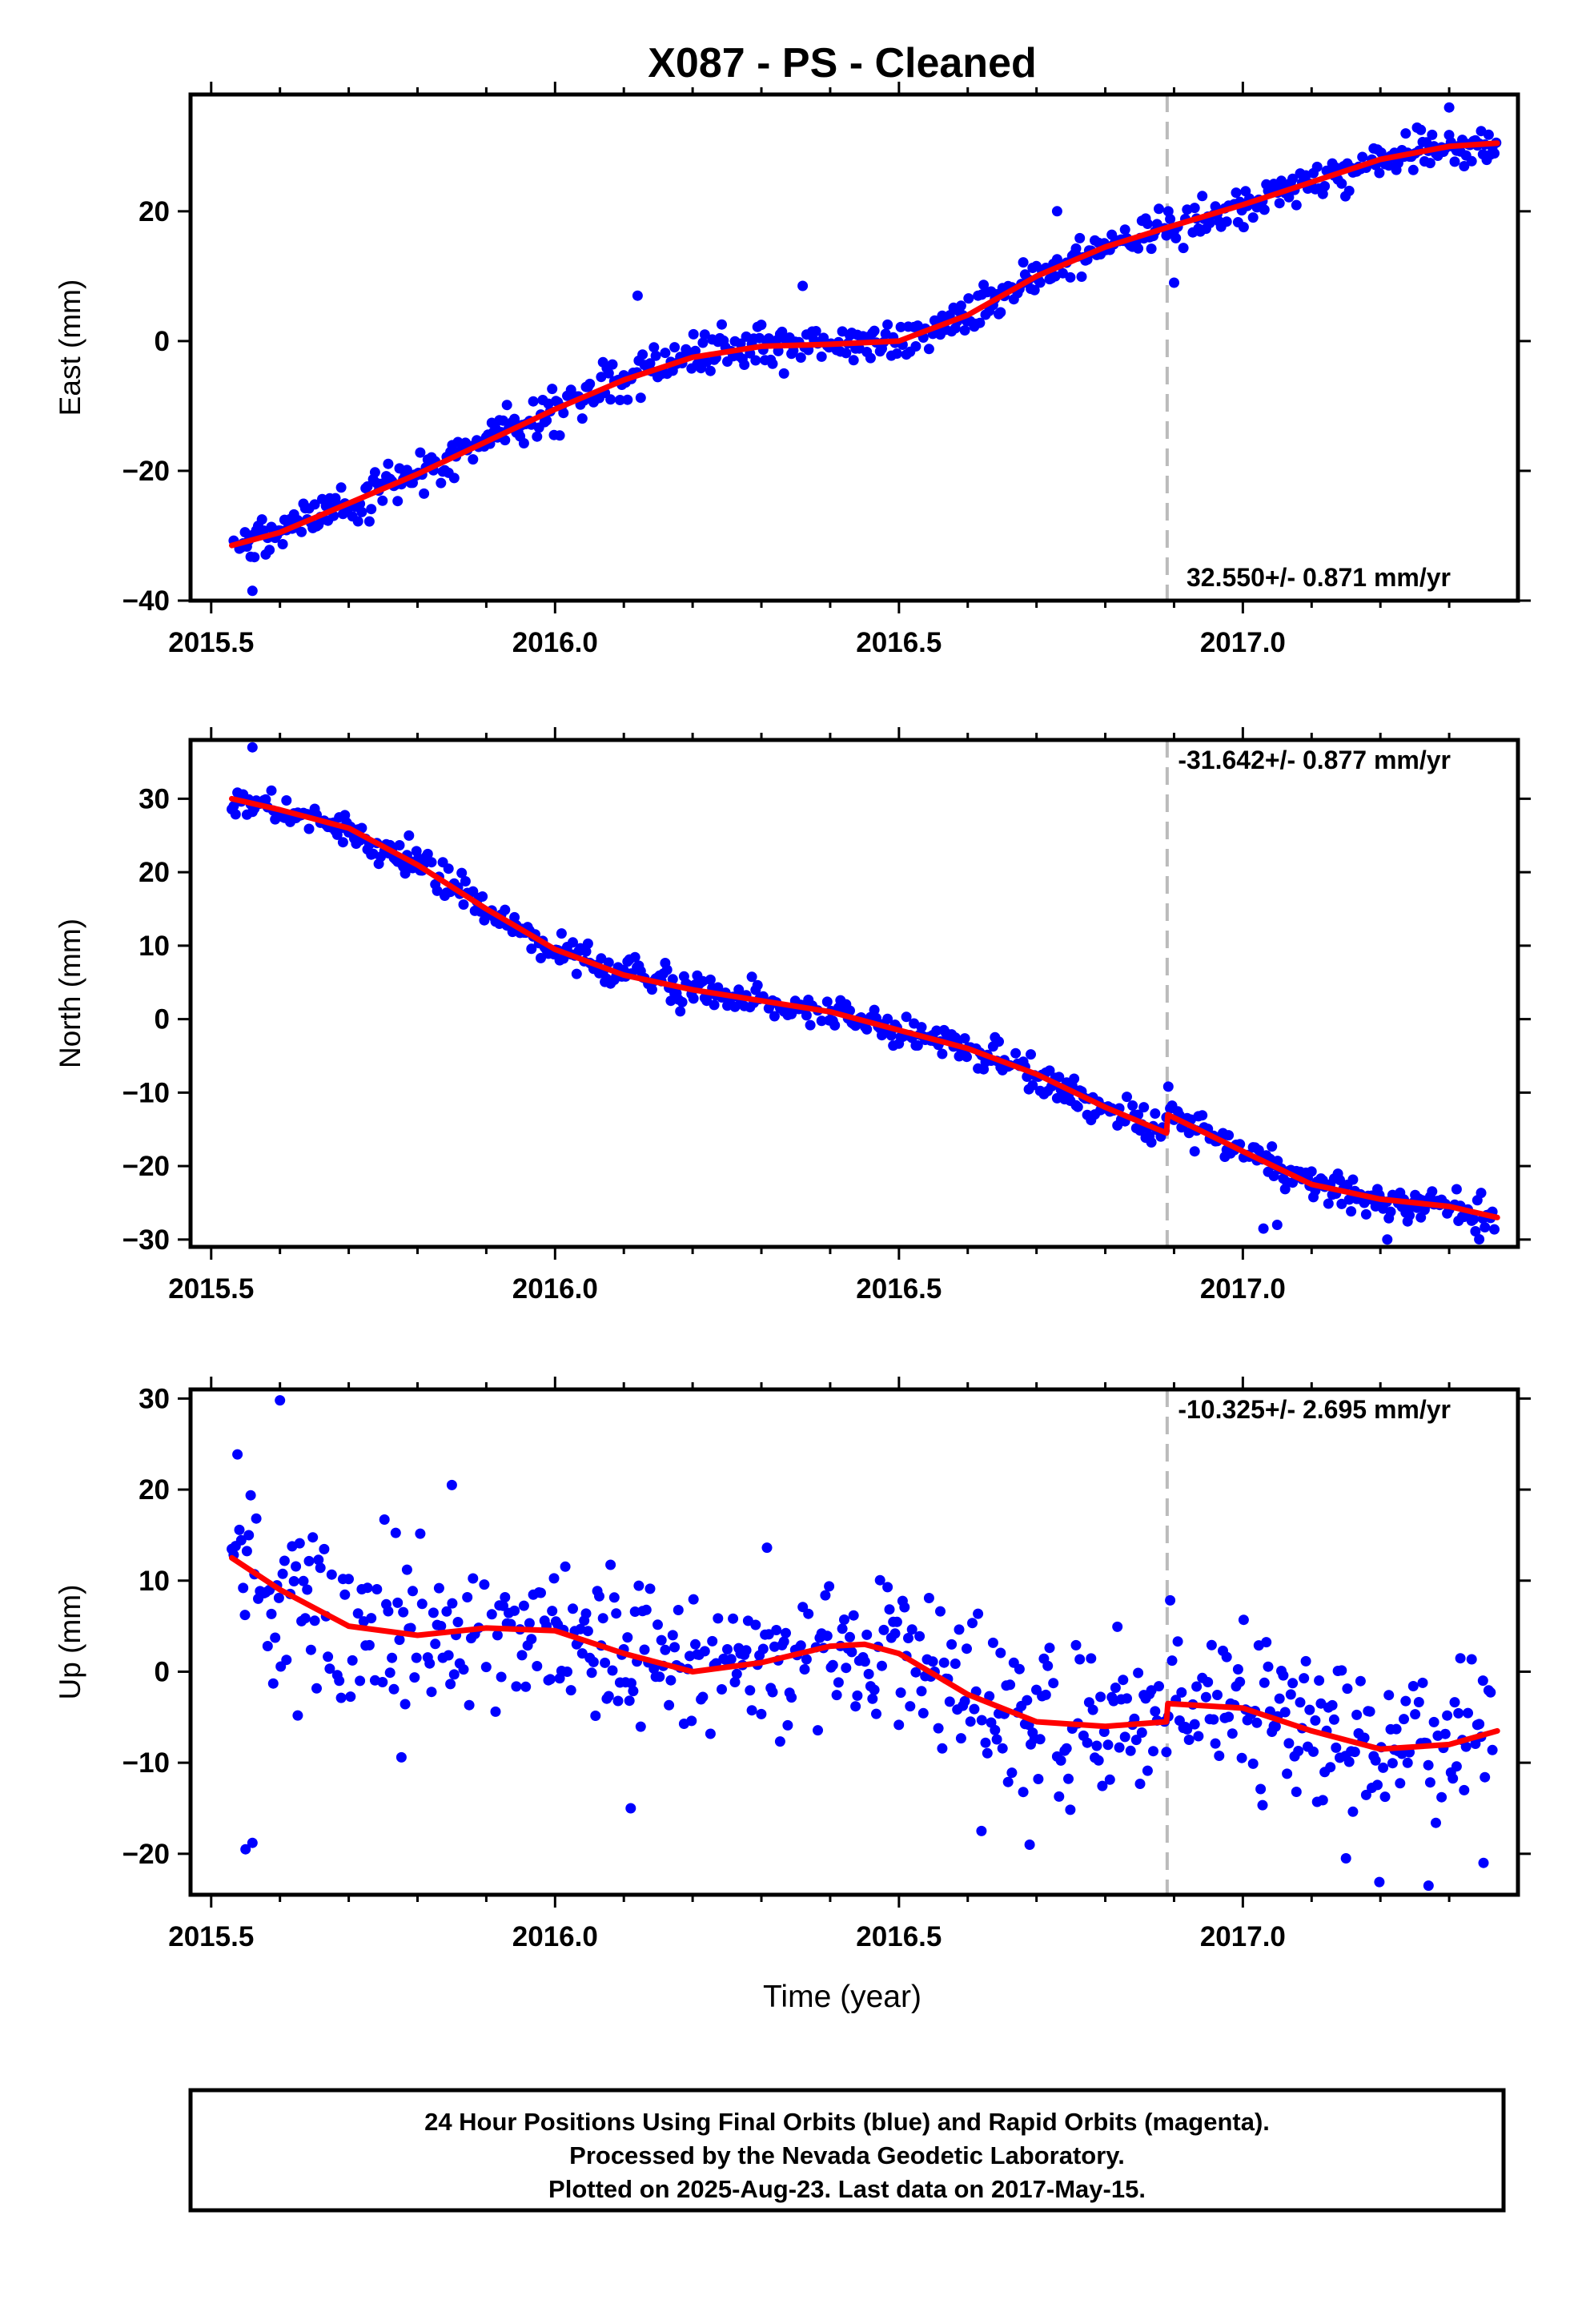 Image resolution: width=1582 pixels, height=2324 pixels. I want to click on rate-label: -10.325+/- 2.695 mm/yr, so click(1314, 1409).